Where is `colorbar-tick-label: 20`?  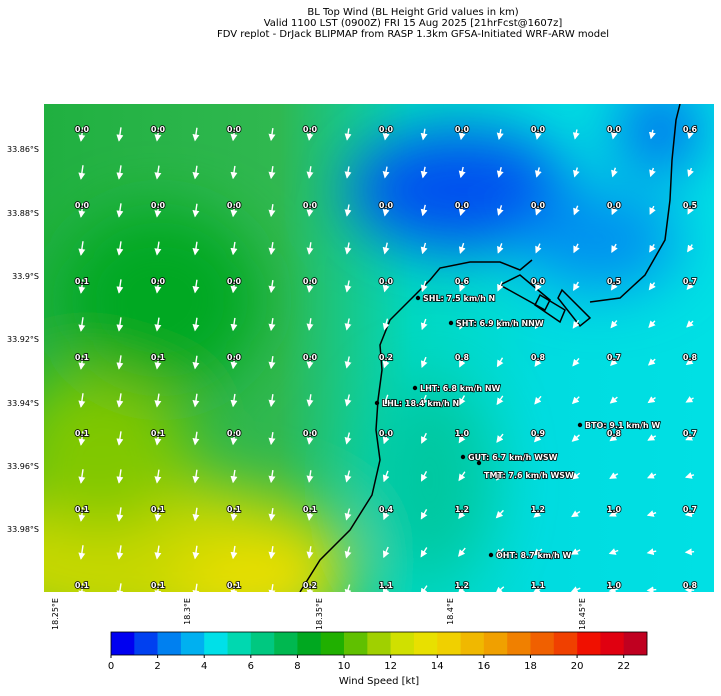
colorbar-tick-label: 20 is located at coordinates (577, 666).